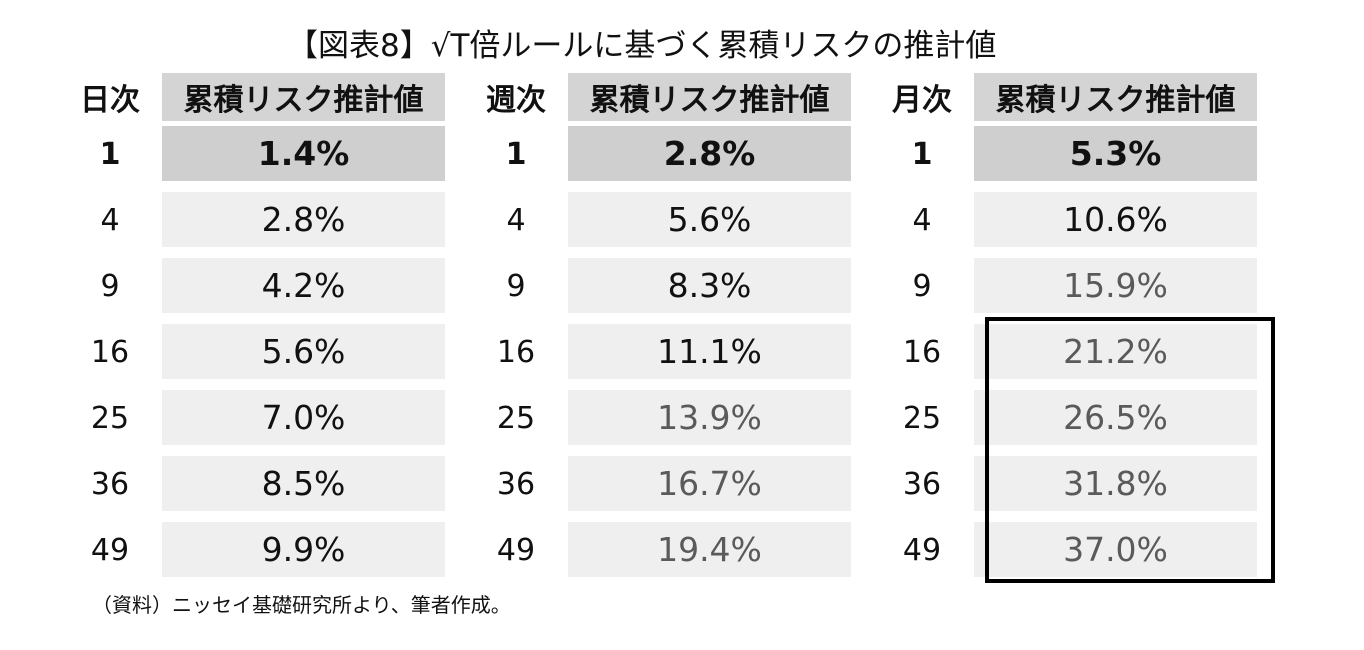  Describe the element at coordinates (922, 100) in the screenshot. I see `period-header: 月次` at that location.